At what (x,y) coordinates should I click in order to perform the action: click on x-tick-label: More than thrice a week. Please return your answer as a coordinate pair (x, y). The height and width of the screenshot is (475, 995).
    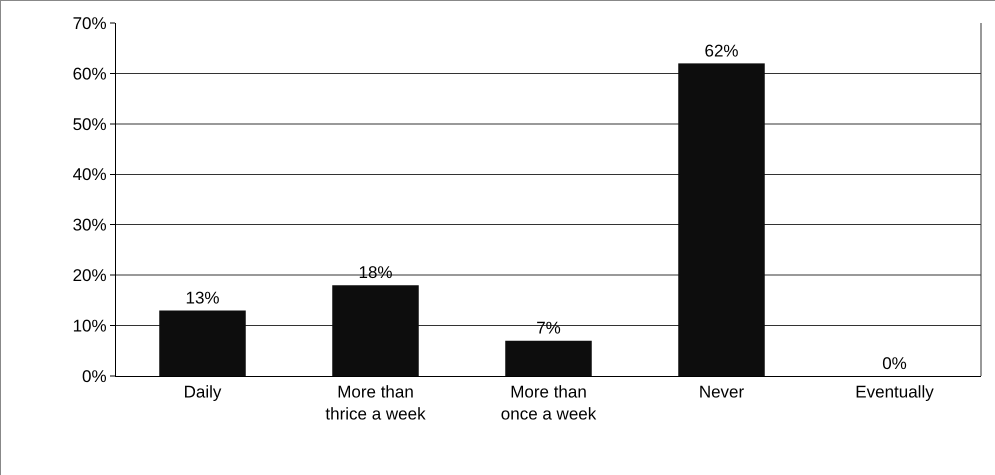
    Looking at the image, I should click on (375, 403).